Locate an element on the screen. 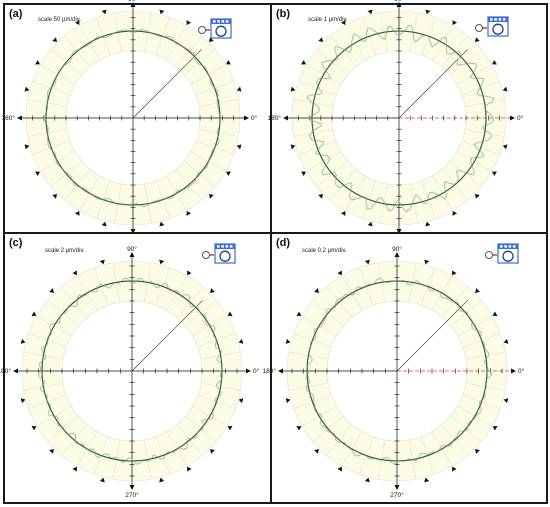 Image resolution: width=550 pixels, height=507 pixels. panel-label-d: (d) is located at coordinates (283, 243).